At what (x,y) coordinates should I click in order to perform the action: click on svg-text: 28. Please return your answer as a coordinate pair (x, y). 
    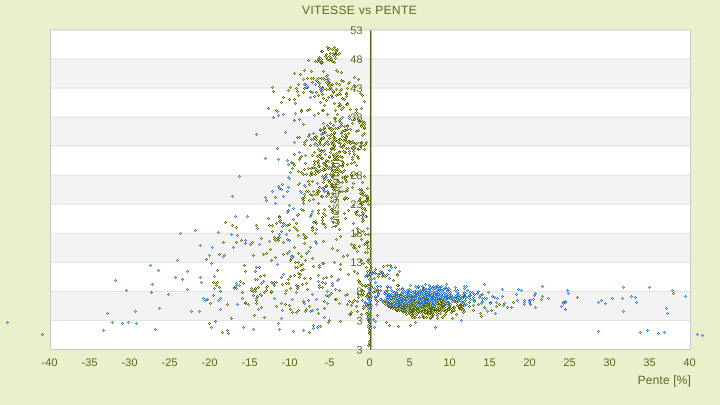
    Looking at the image, I should click on (356, 176).